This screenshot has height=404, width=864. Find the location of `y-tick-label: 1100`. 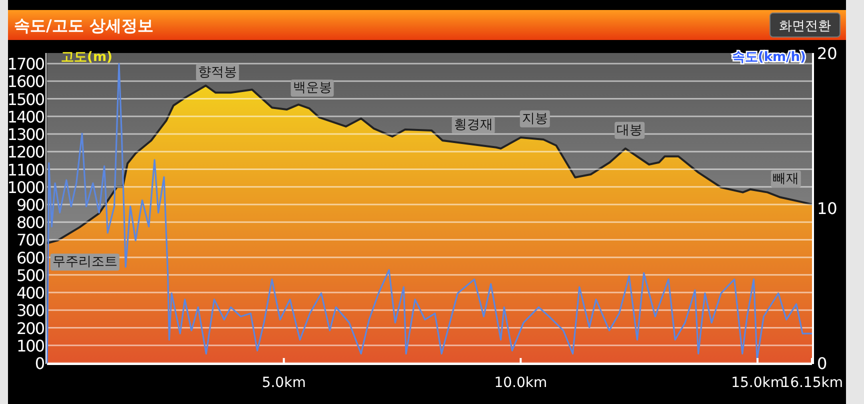

y-tick-label: 1100 is located at coordinates (26, 170).